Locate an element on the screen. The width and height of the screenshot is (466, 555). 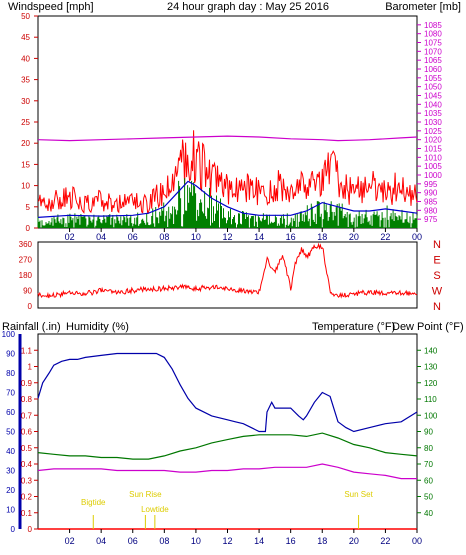
wind-gust-line is located at coordinates (227, 172).